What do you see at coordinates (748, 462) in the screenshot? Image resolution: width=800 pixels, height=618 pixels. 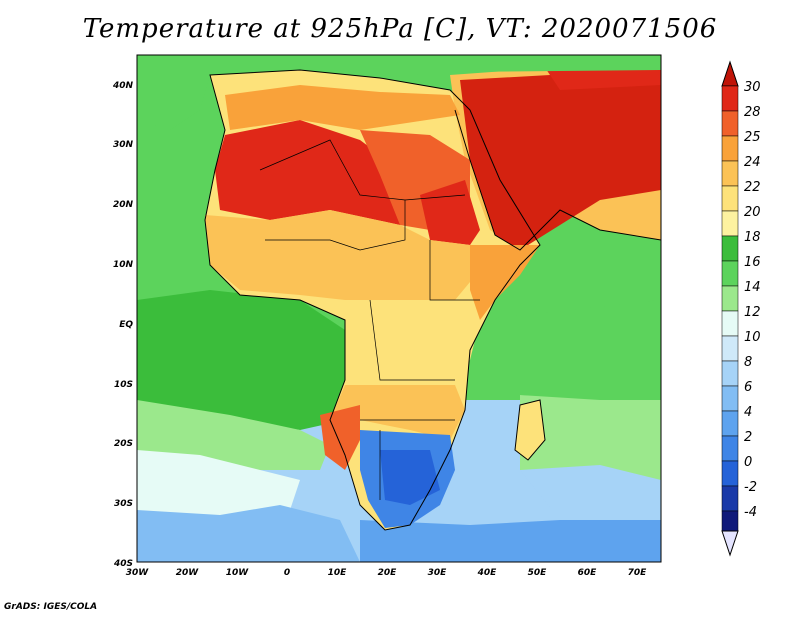 I see `colorbar-label: 0` at bounding box center [748, 462].